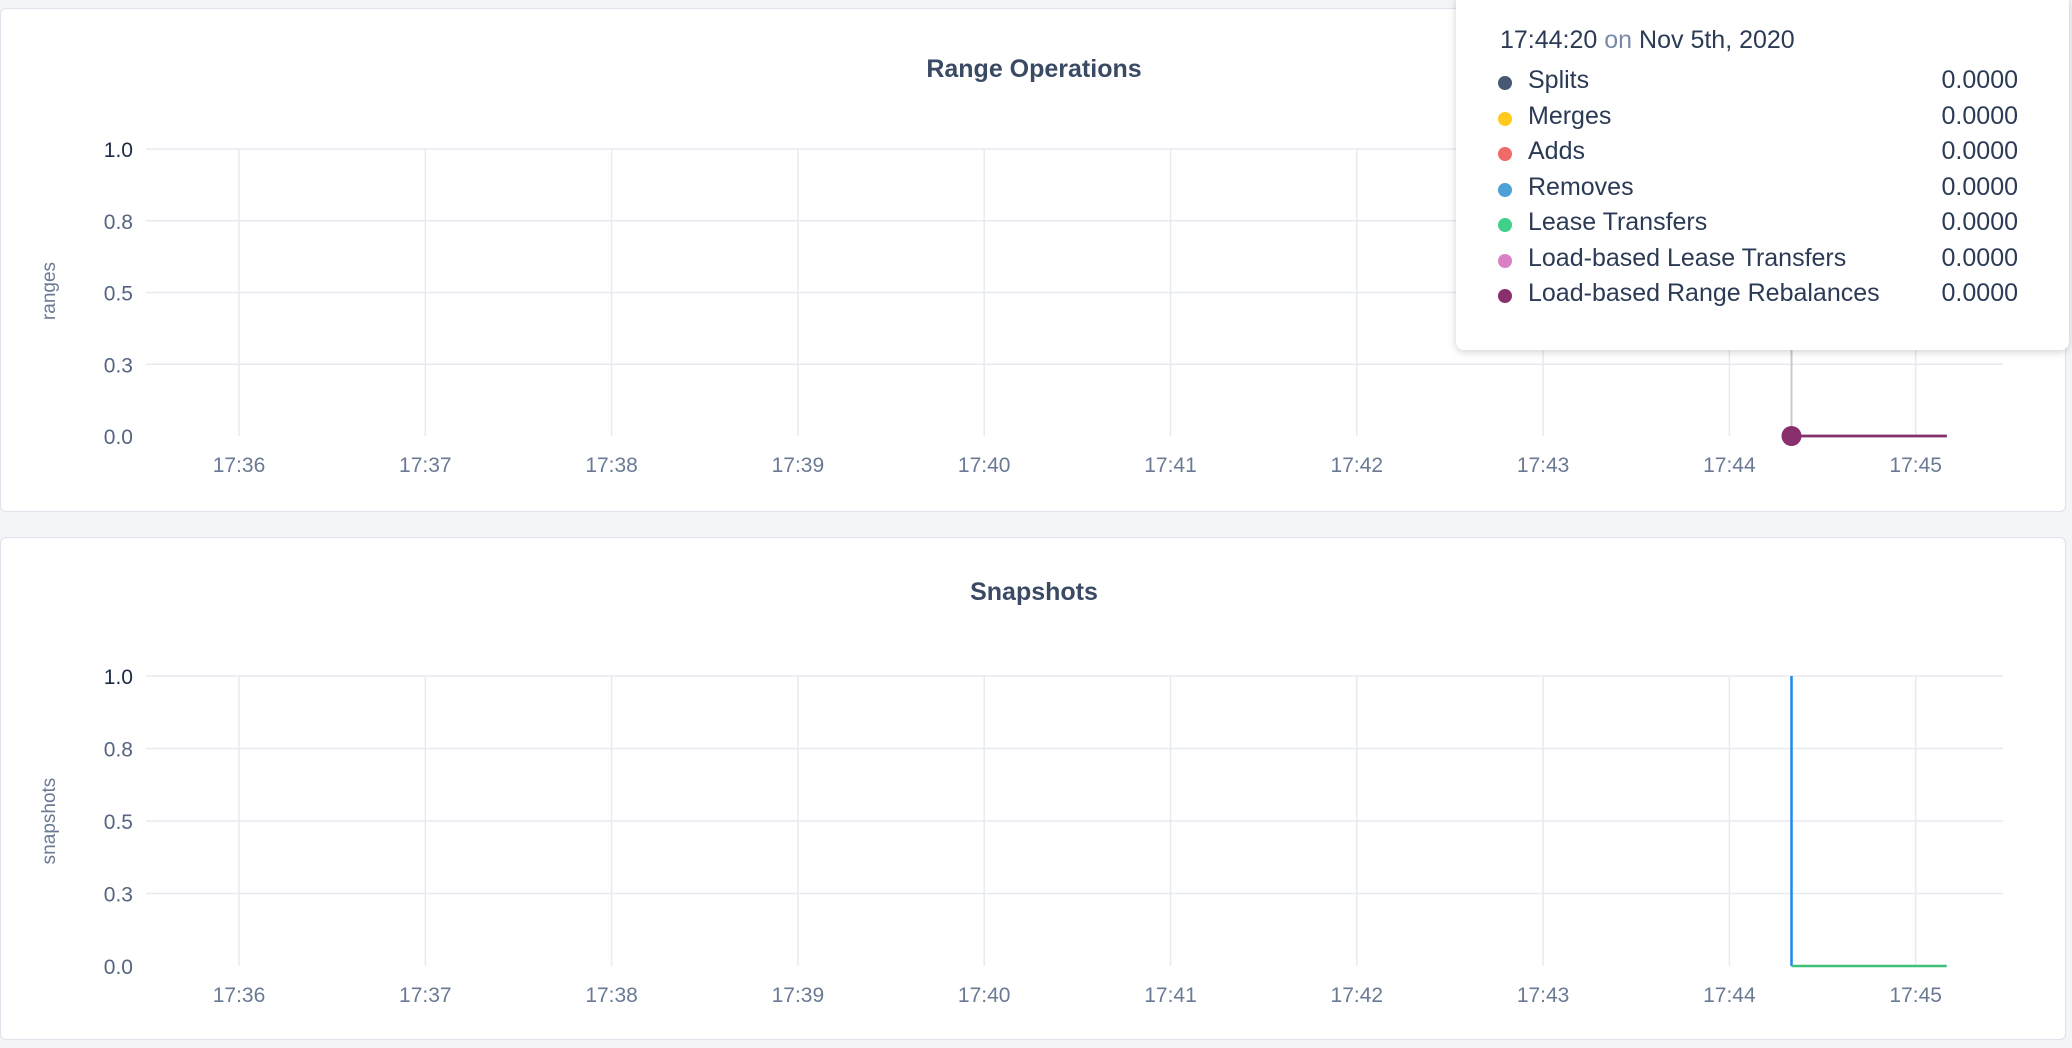  I want to click on tooltip-row: Load-based Range Rebalances 0.0000, so click(1758, 296).